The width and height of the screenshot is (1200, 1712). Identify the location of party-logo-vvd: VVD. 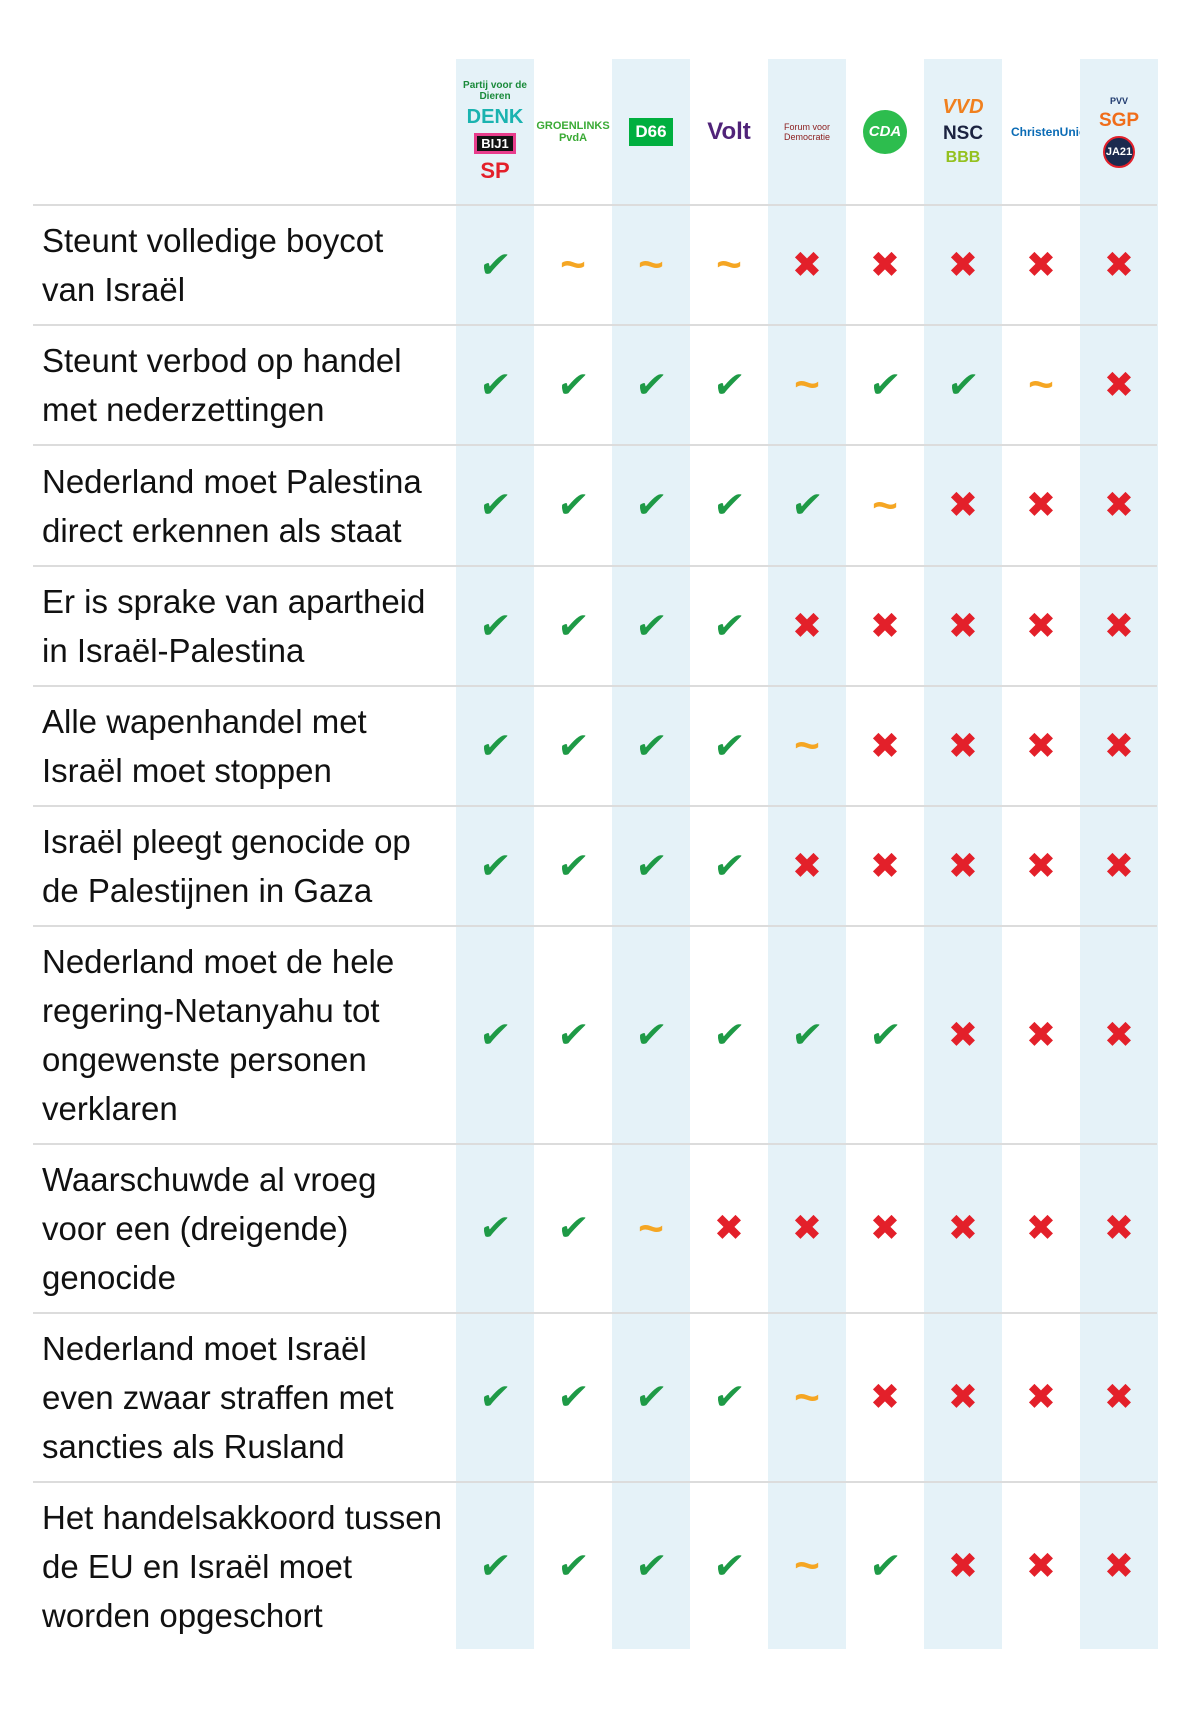
(963, 107).